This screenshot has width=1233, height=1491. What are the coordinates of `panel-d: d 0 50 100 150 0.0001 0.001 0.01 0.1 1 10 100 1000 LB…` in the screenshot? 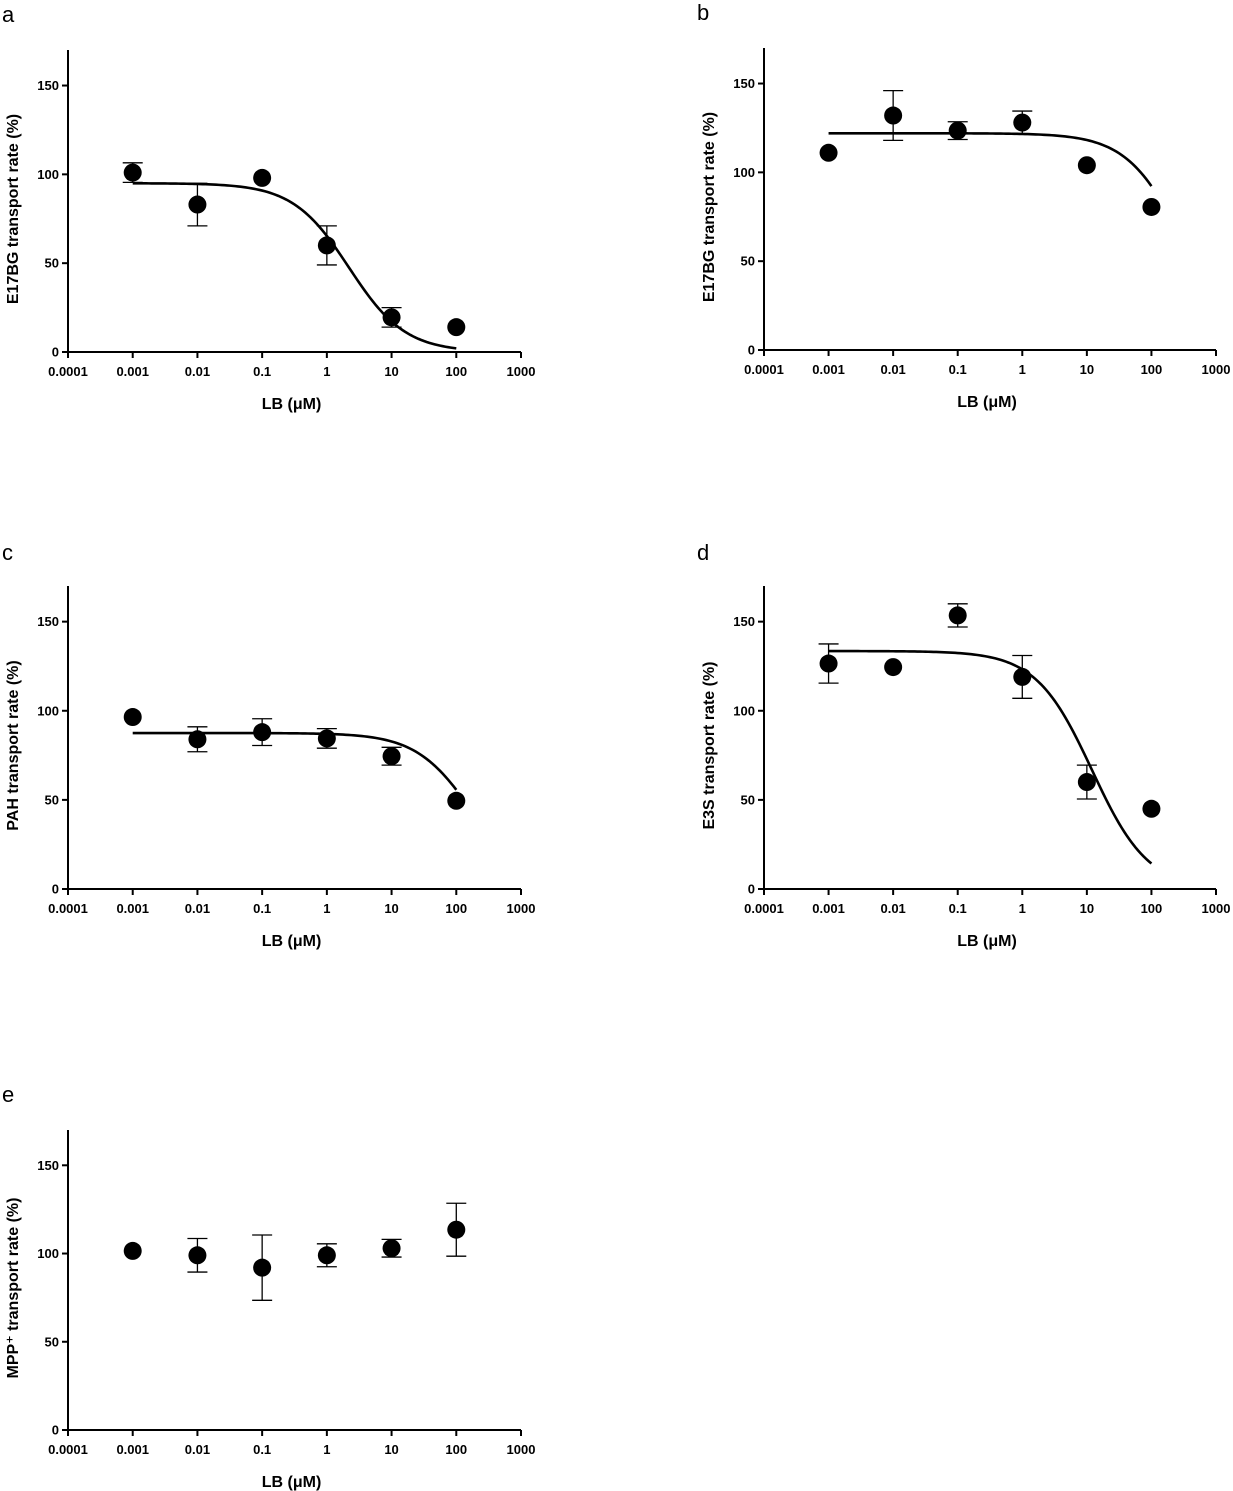 It's located at (963, 745).